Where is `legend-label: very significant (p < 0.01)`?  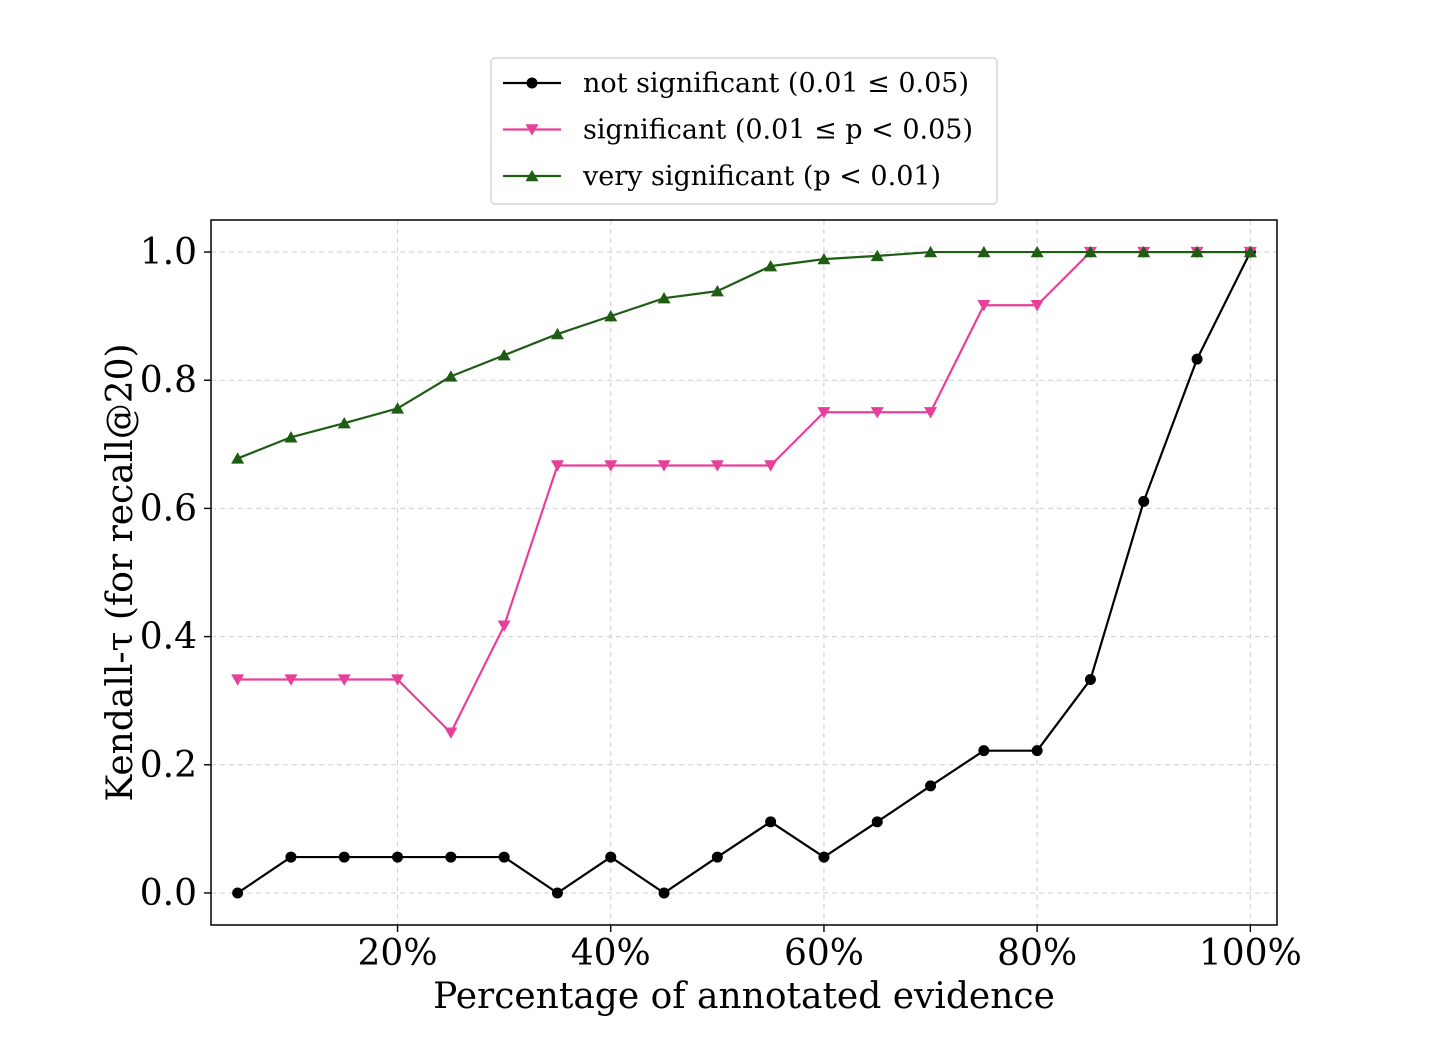 legend-label: very significant (p < 0.01) is located at coordinates (761, 176).